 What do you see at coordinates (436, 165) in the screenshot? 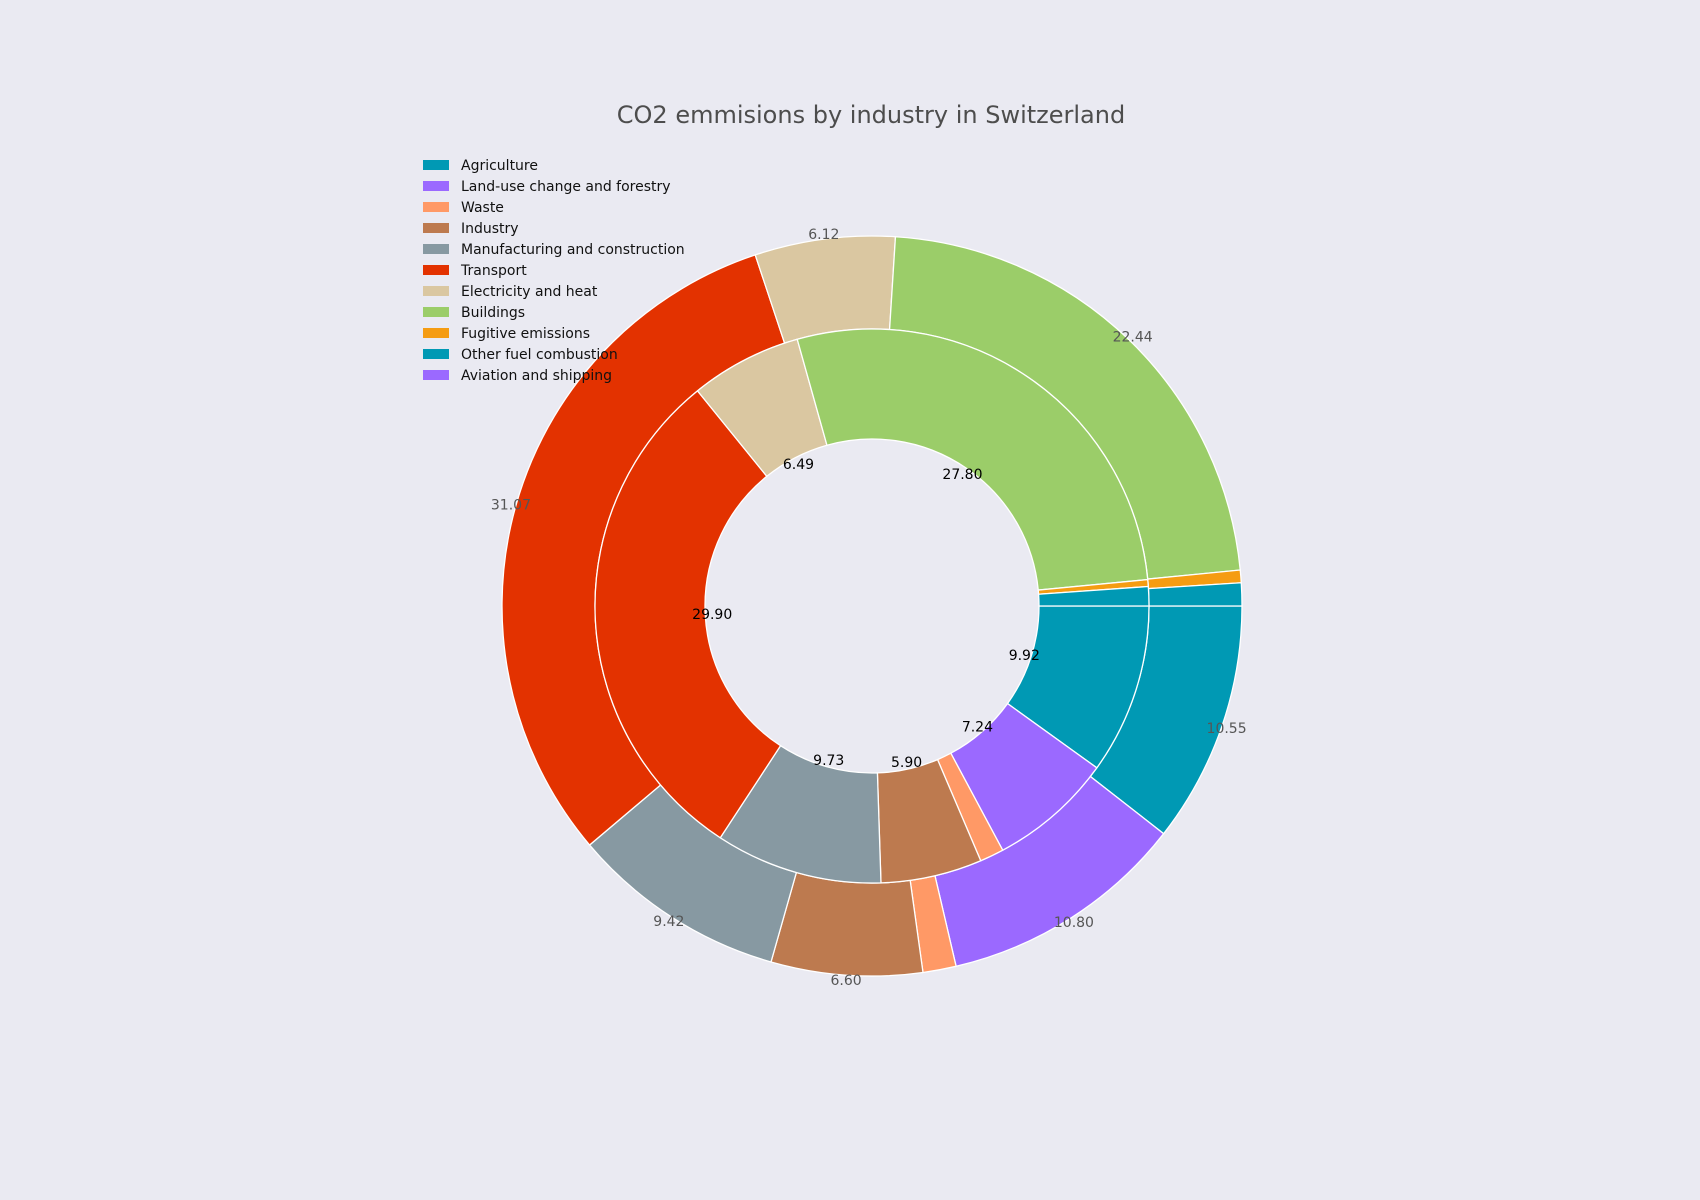
I see `legend-swatch-agriculture` at bounding box center [436, 165].